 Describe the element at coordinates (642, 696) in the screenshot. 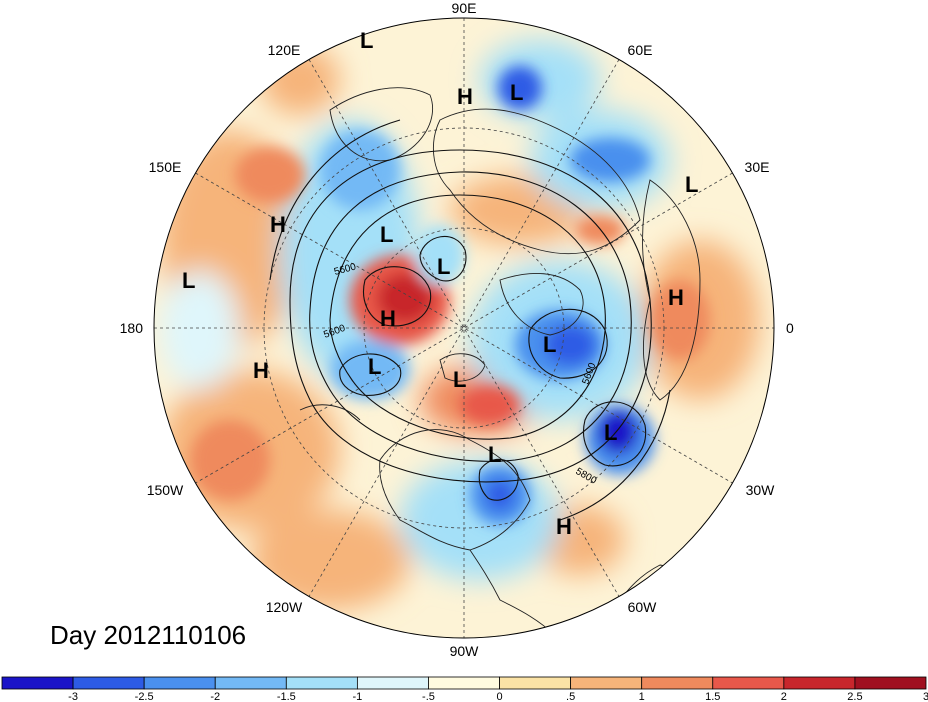

I see `colorbar-tick-label: 1` at that location.